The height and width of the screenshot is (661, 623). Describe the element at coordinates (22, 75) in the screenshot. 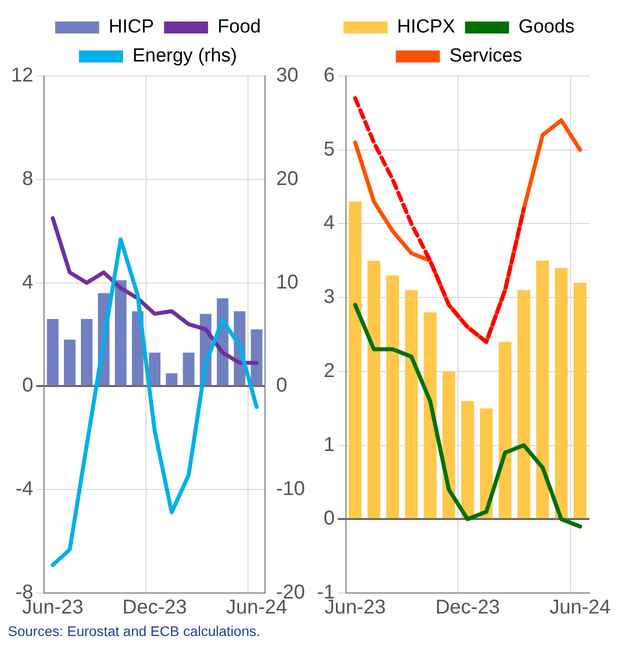

I see `y-tick-label: 12` at that location.